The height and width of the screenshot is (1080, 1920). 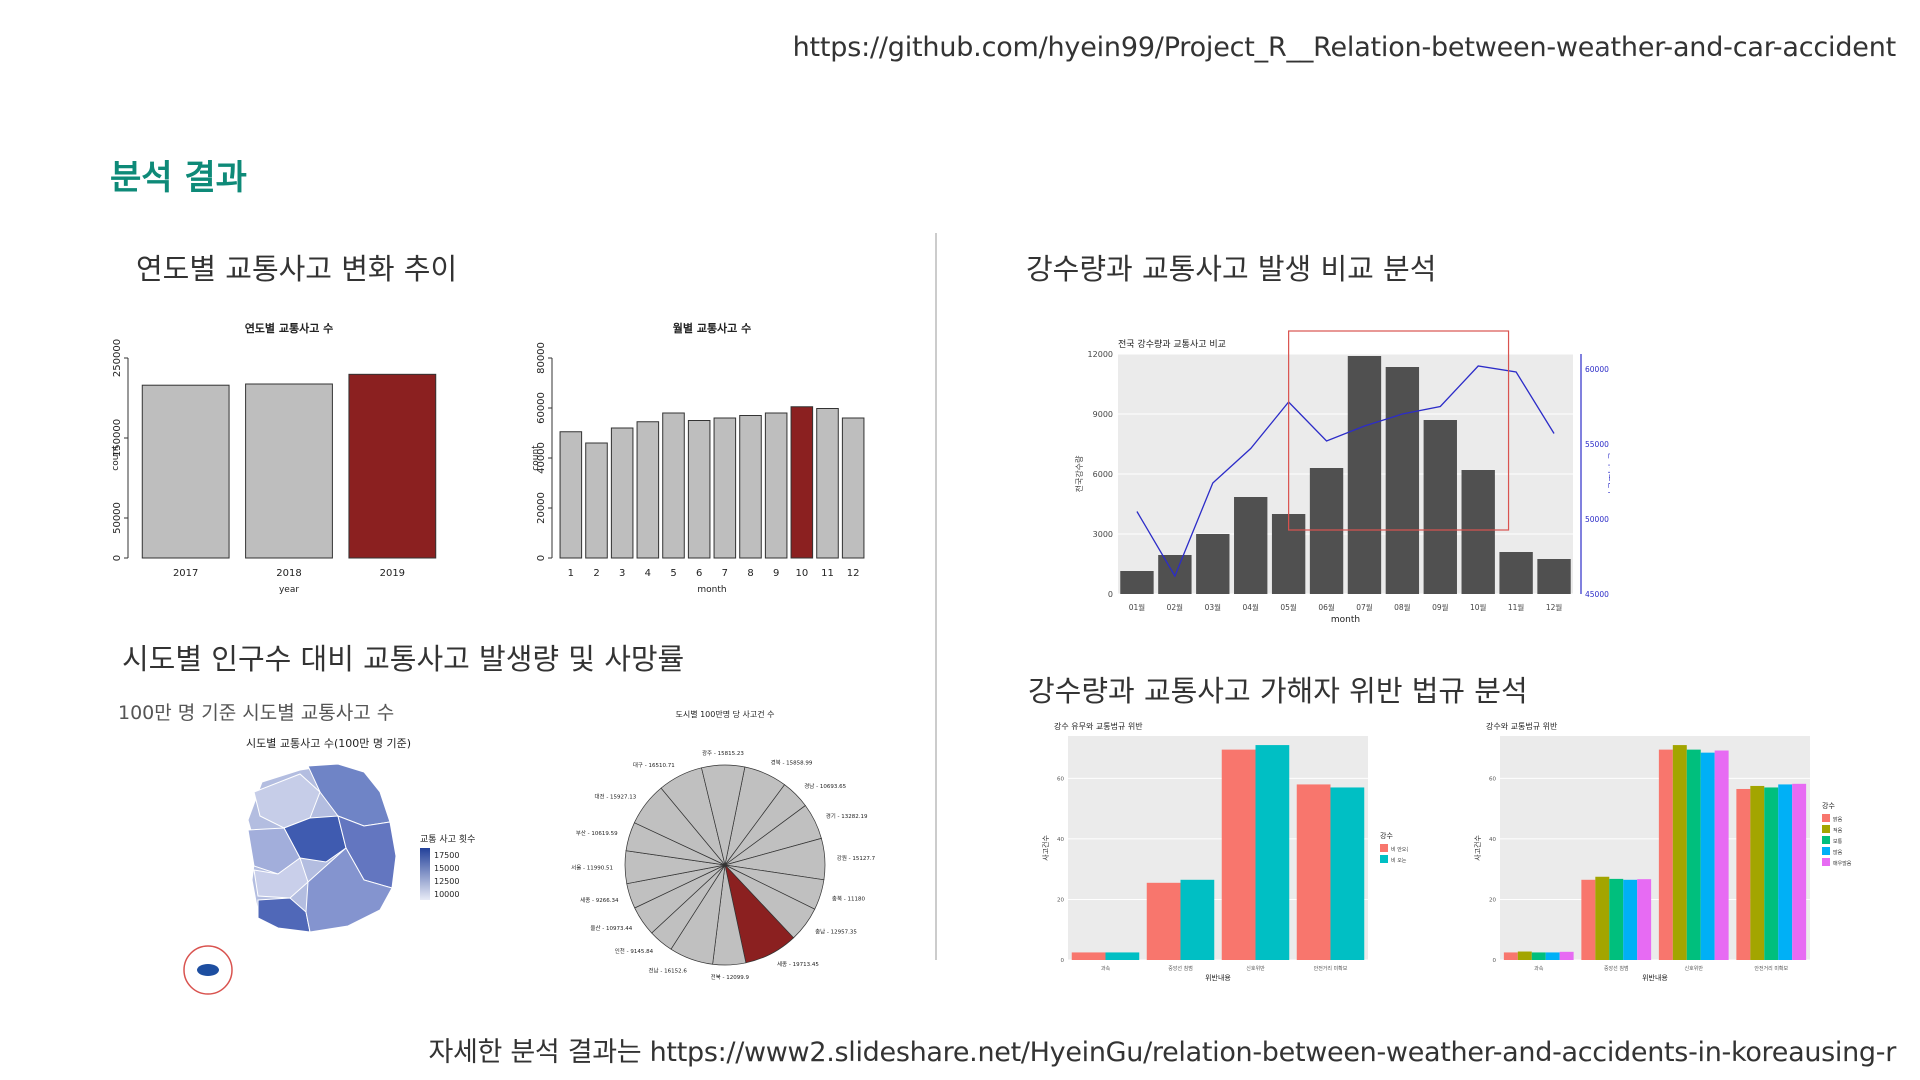 What do you see at coordinates (1213, 607) in the screenshot?
I see `x-tick-label: 03월` at bounding box center [1213, 607].